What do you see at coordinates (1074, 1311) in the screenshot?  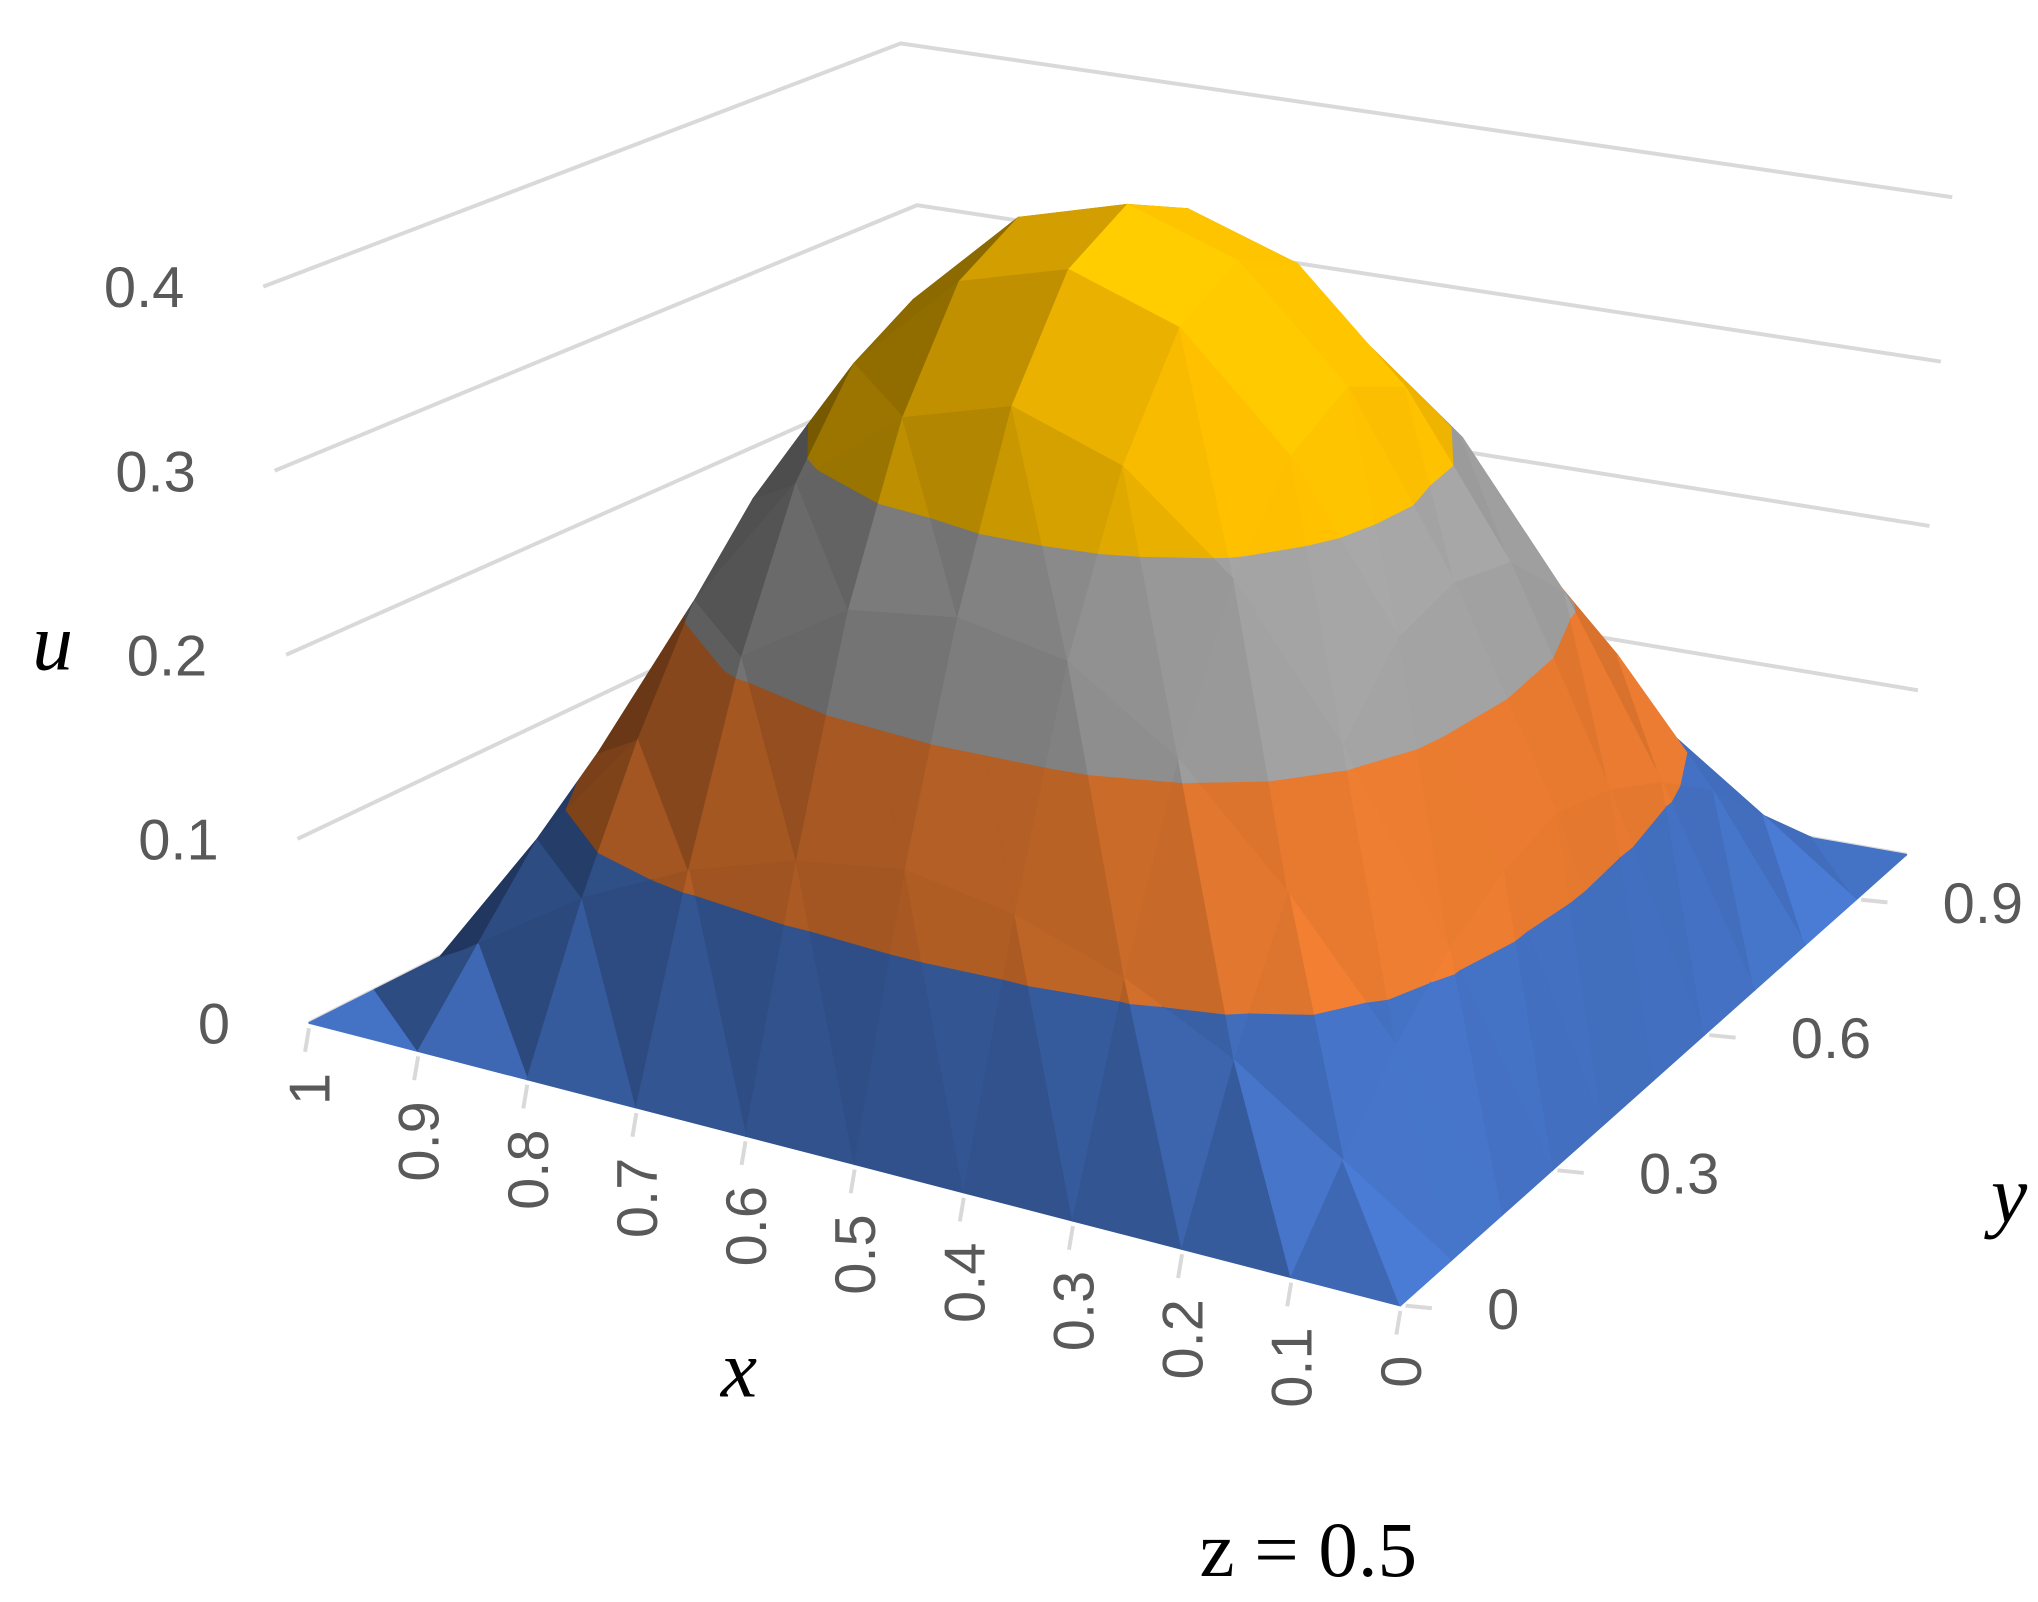 I see `x-tick-label: 0.3` at bounding box center [1074, 1311].